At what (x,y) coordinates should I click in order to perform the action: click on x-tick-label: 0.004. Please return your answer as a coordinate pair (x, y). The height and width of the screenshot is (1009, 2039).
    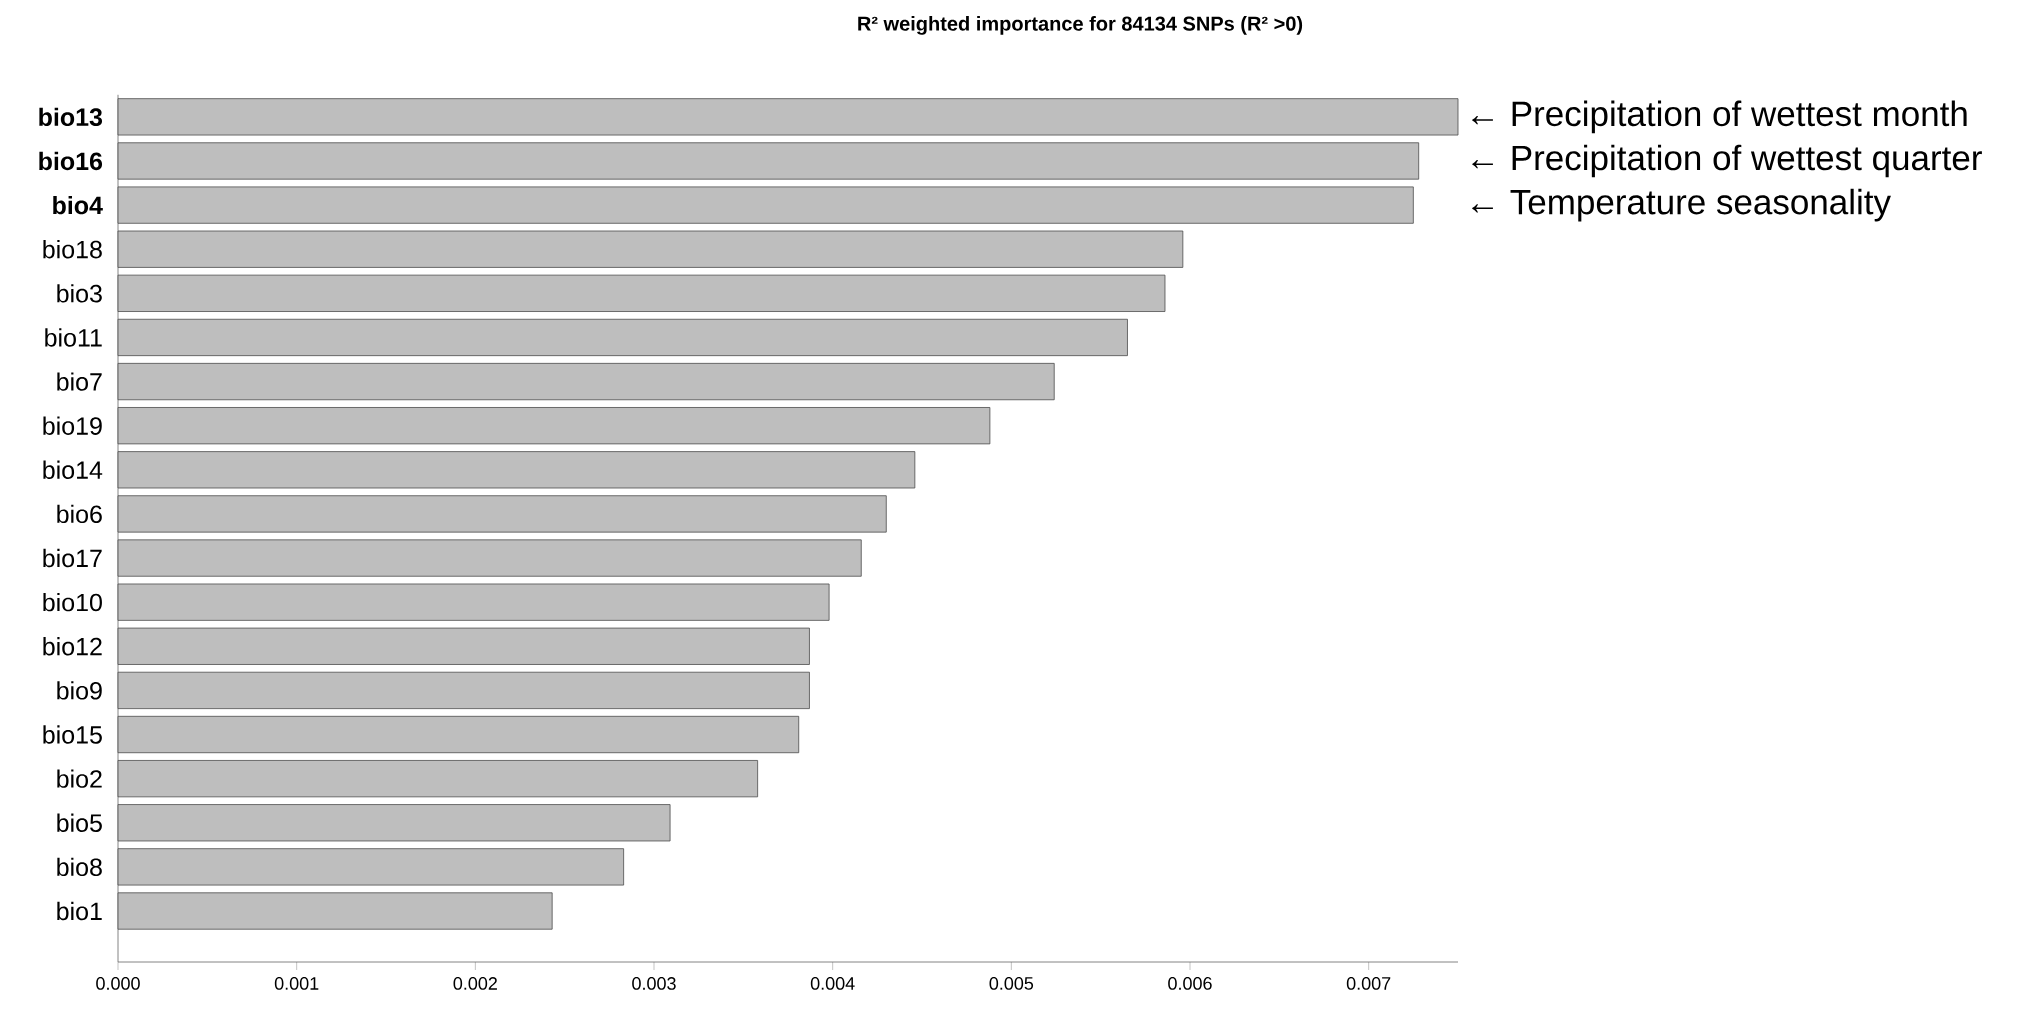
    Looking at the image, I should click on (832, 983).